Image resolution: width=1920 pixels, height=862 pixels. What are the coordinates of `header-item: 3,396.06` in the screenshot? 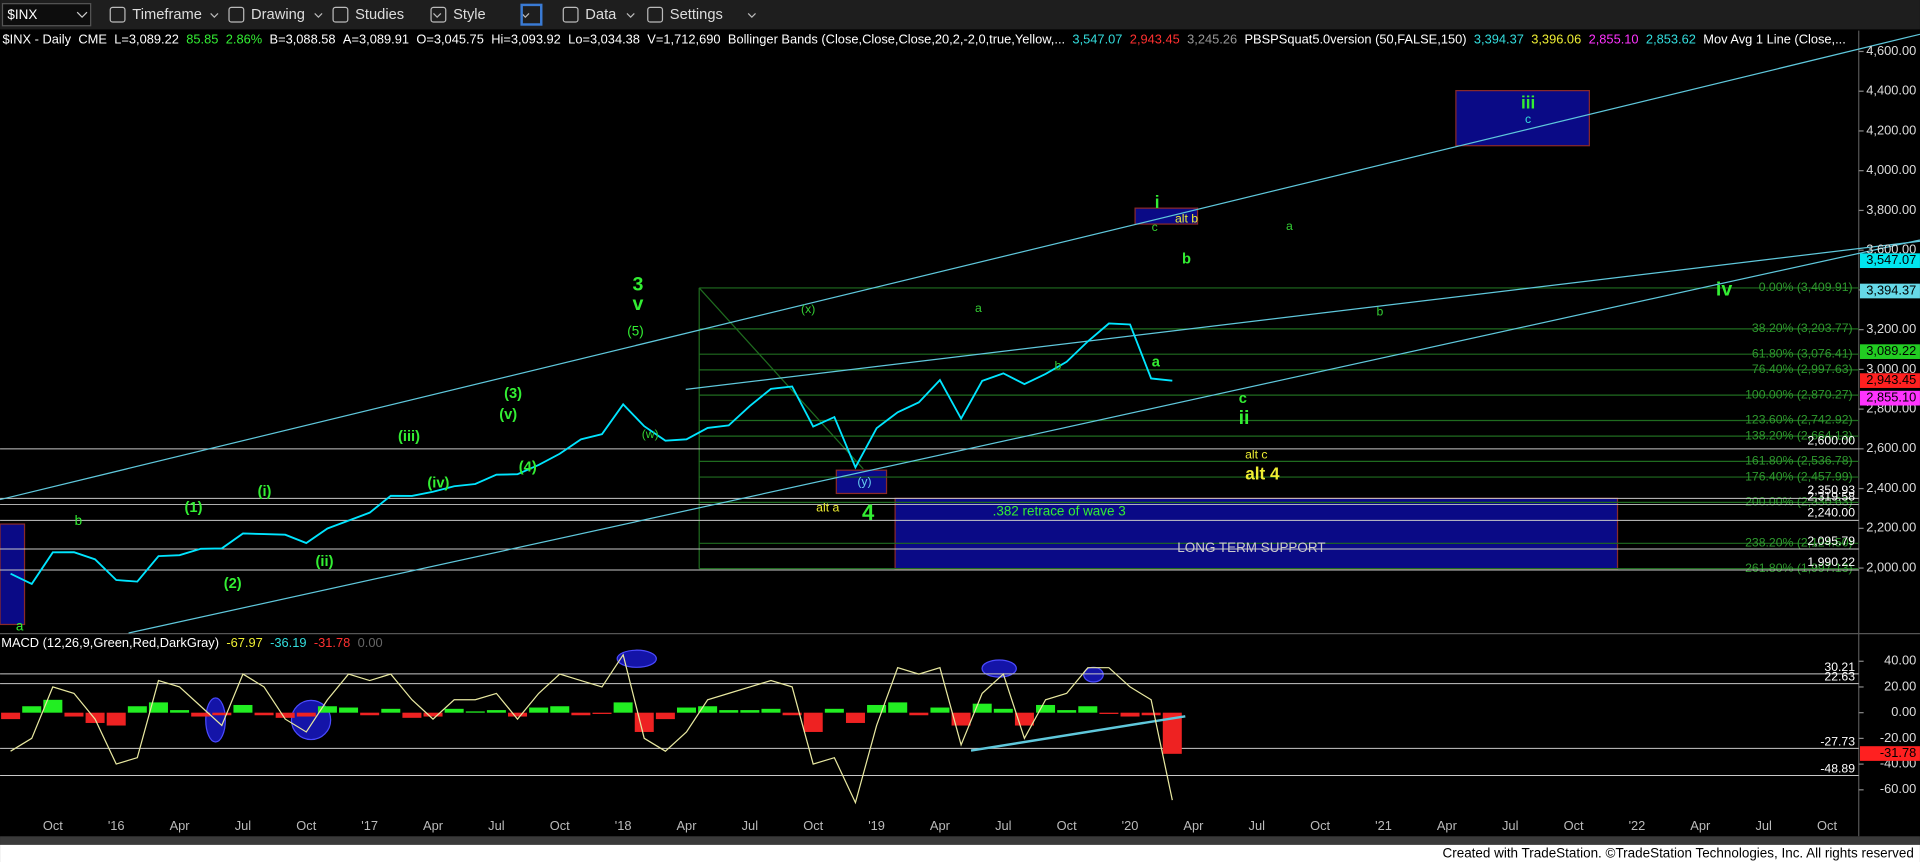 It's located at (1556, 39).